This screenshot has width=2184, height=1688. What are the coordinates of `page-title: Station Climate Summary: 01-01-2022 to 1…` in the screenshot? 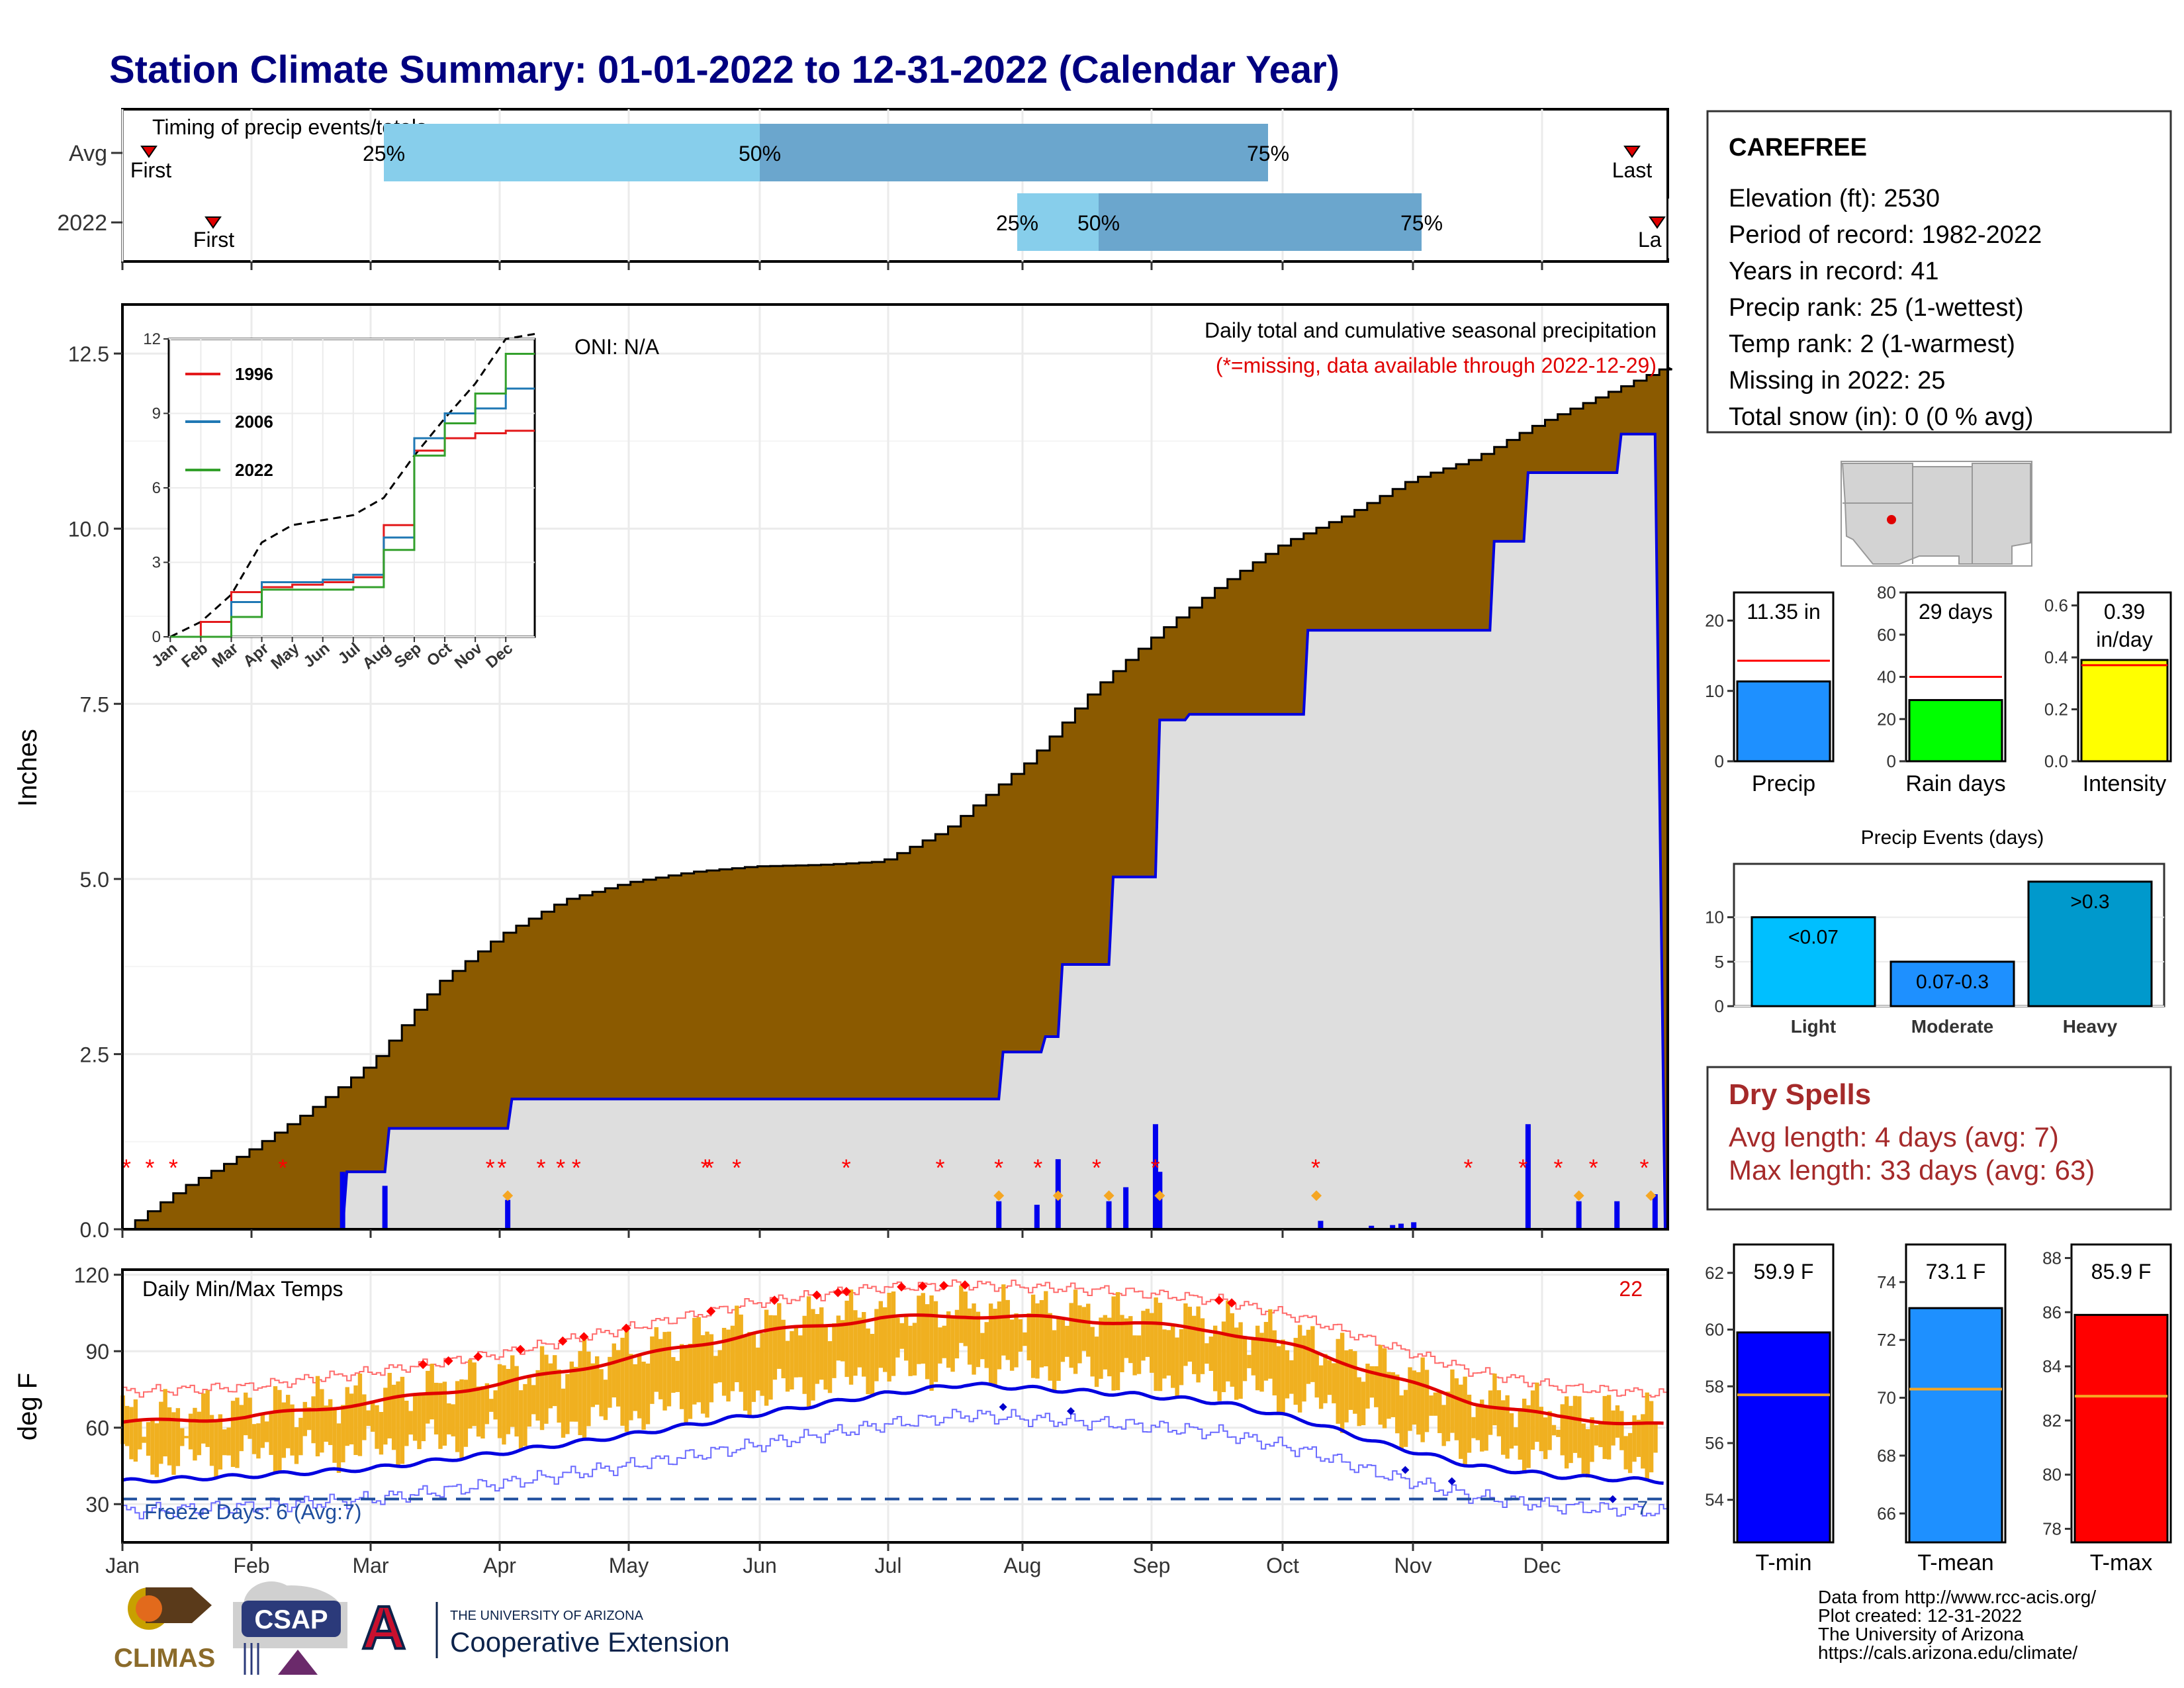 It's located at (724, 69).